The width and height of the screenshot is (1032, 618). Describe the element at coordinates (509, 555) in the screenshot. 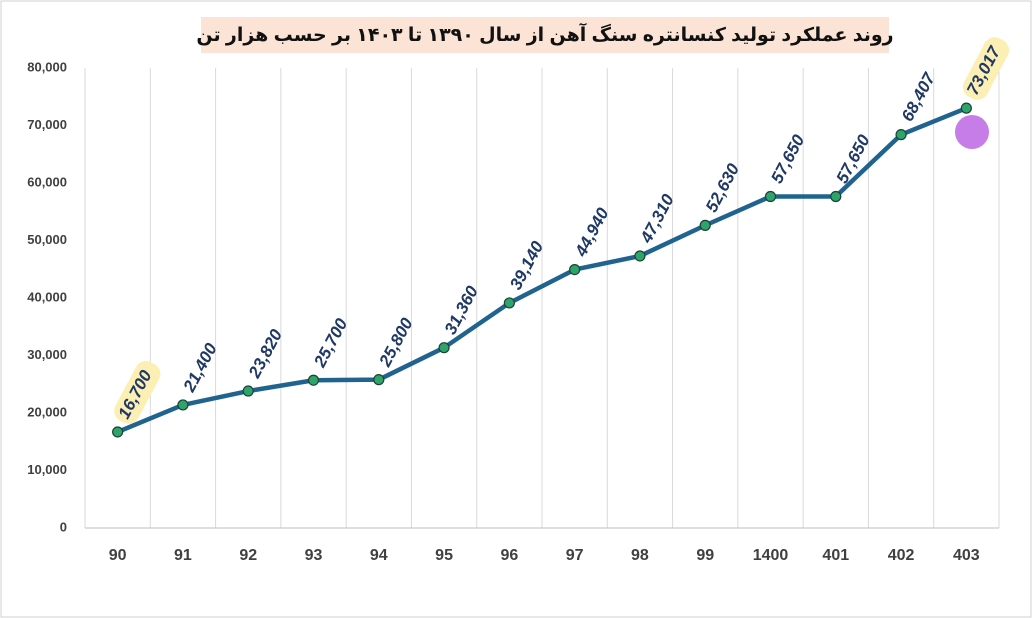

I see `x-tick-label: 96` at that location.